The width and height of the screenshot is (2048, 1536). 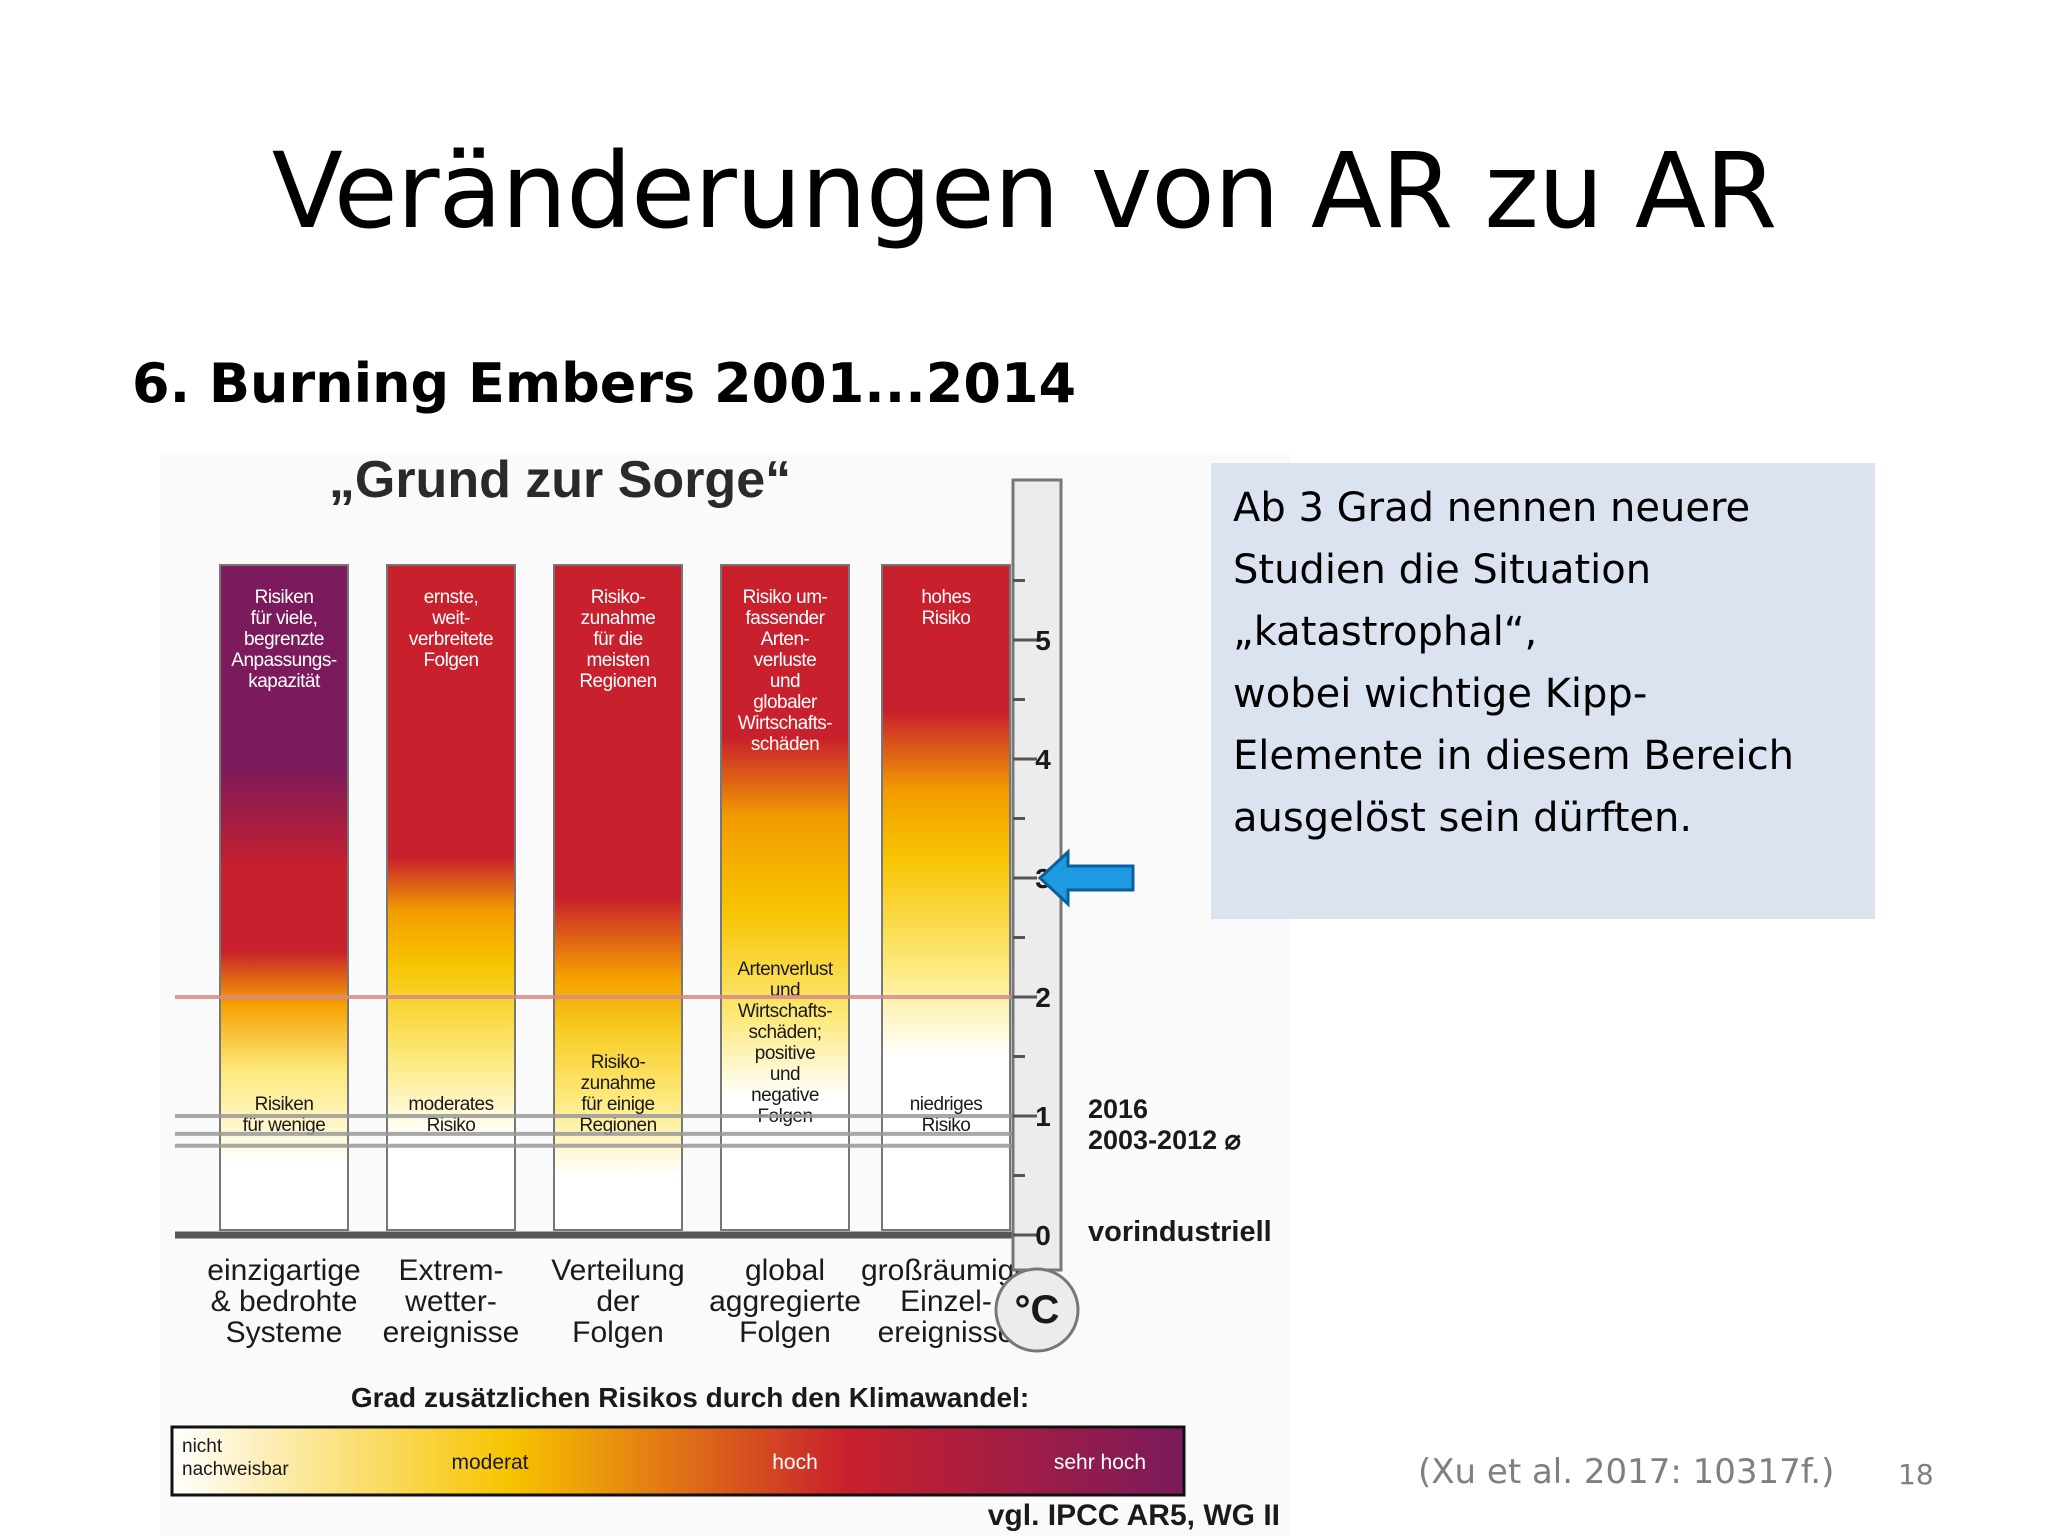 I want to click on category-label: Extrem-, so click(x=451, y=1270).